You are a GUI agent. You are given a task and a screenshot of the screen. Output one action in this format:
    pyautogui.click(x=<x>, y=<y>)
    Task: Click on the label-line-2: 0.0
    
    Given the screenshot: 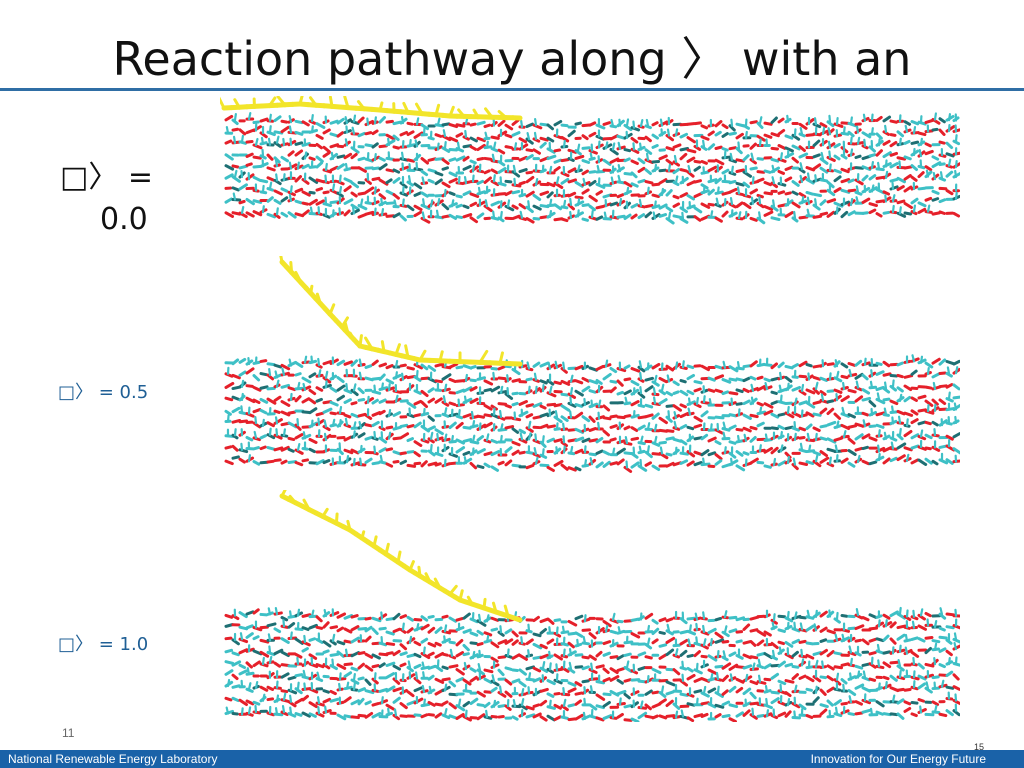 What is the action you would take?
    pyautogui.click(x=124, y=219)
    